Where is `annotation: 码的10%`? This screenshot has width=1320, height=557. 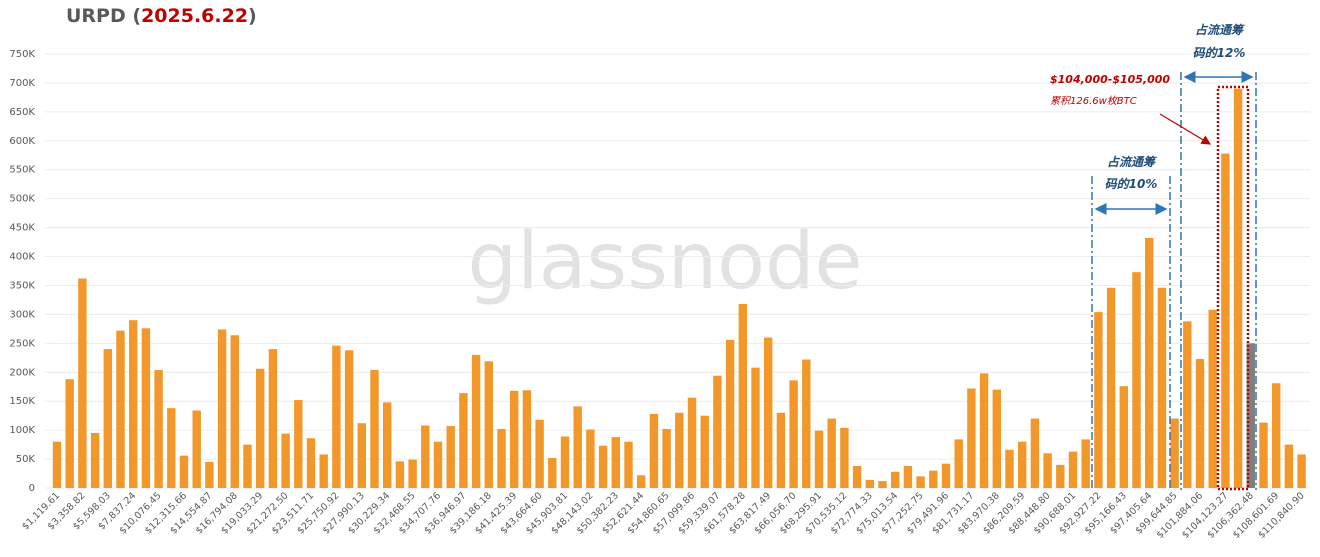 annotation: 码的10% is located at coordinates (1131, 184).